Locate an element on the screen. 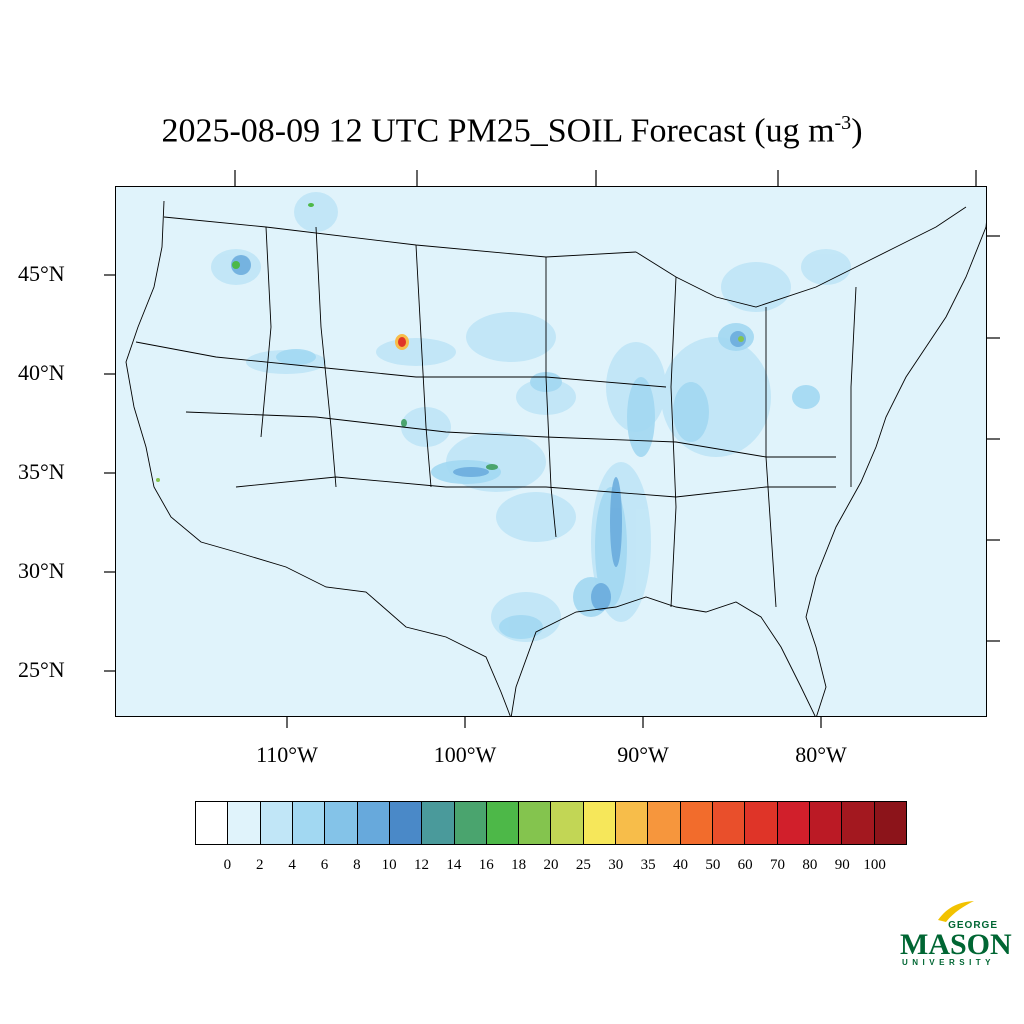 The height and width of the screenshot is (1024, 1024). logo-mason: MASON is located at coordinates (956, 944).